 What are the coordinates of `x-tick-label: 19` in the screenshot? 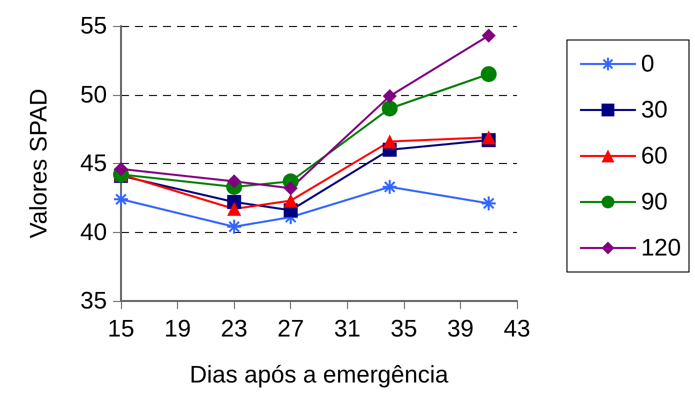 It's located at (177, 329).